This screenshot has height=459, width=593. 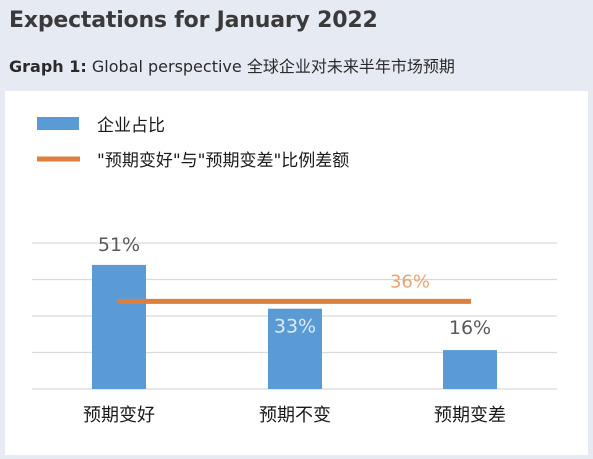 What do you see at coordinates (119, 245) in the screenshot?
I see `bar-data-label: 51%` at bounding box center [119, 245].